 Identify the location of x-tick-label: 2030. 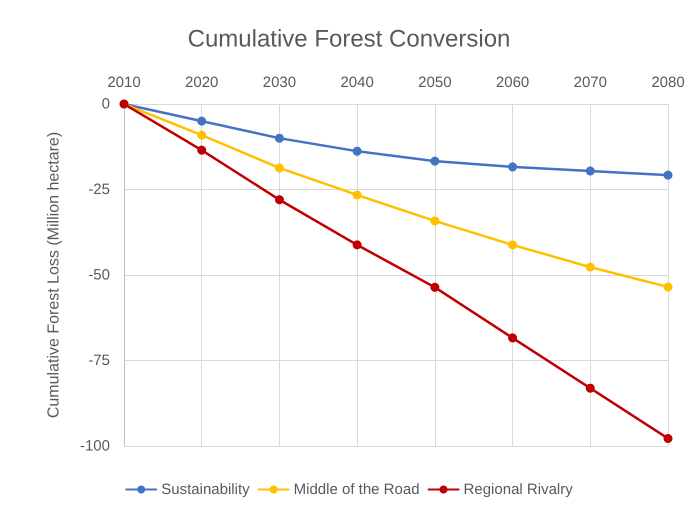
(279, 82).